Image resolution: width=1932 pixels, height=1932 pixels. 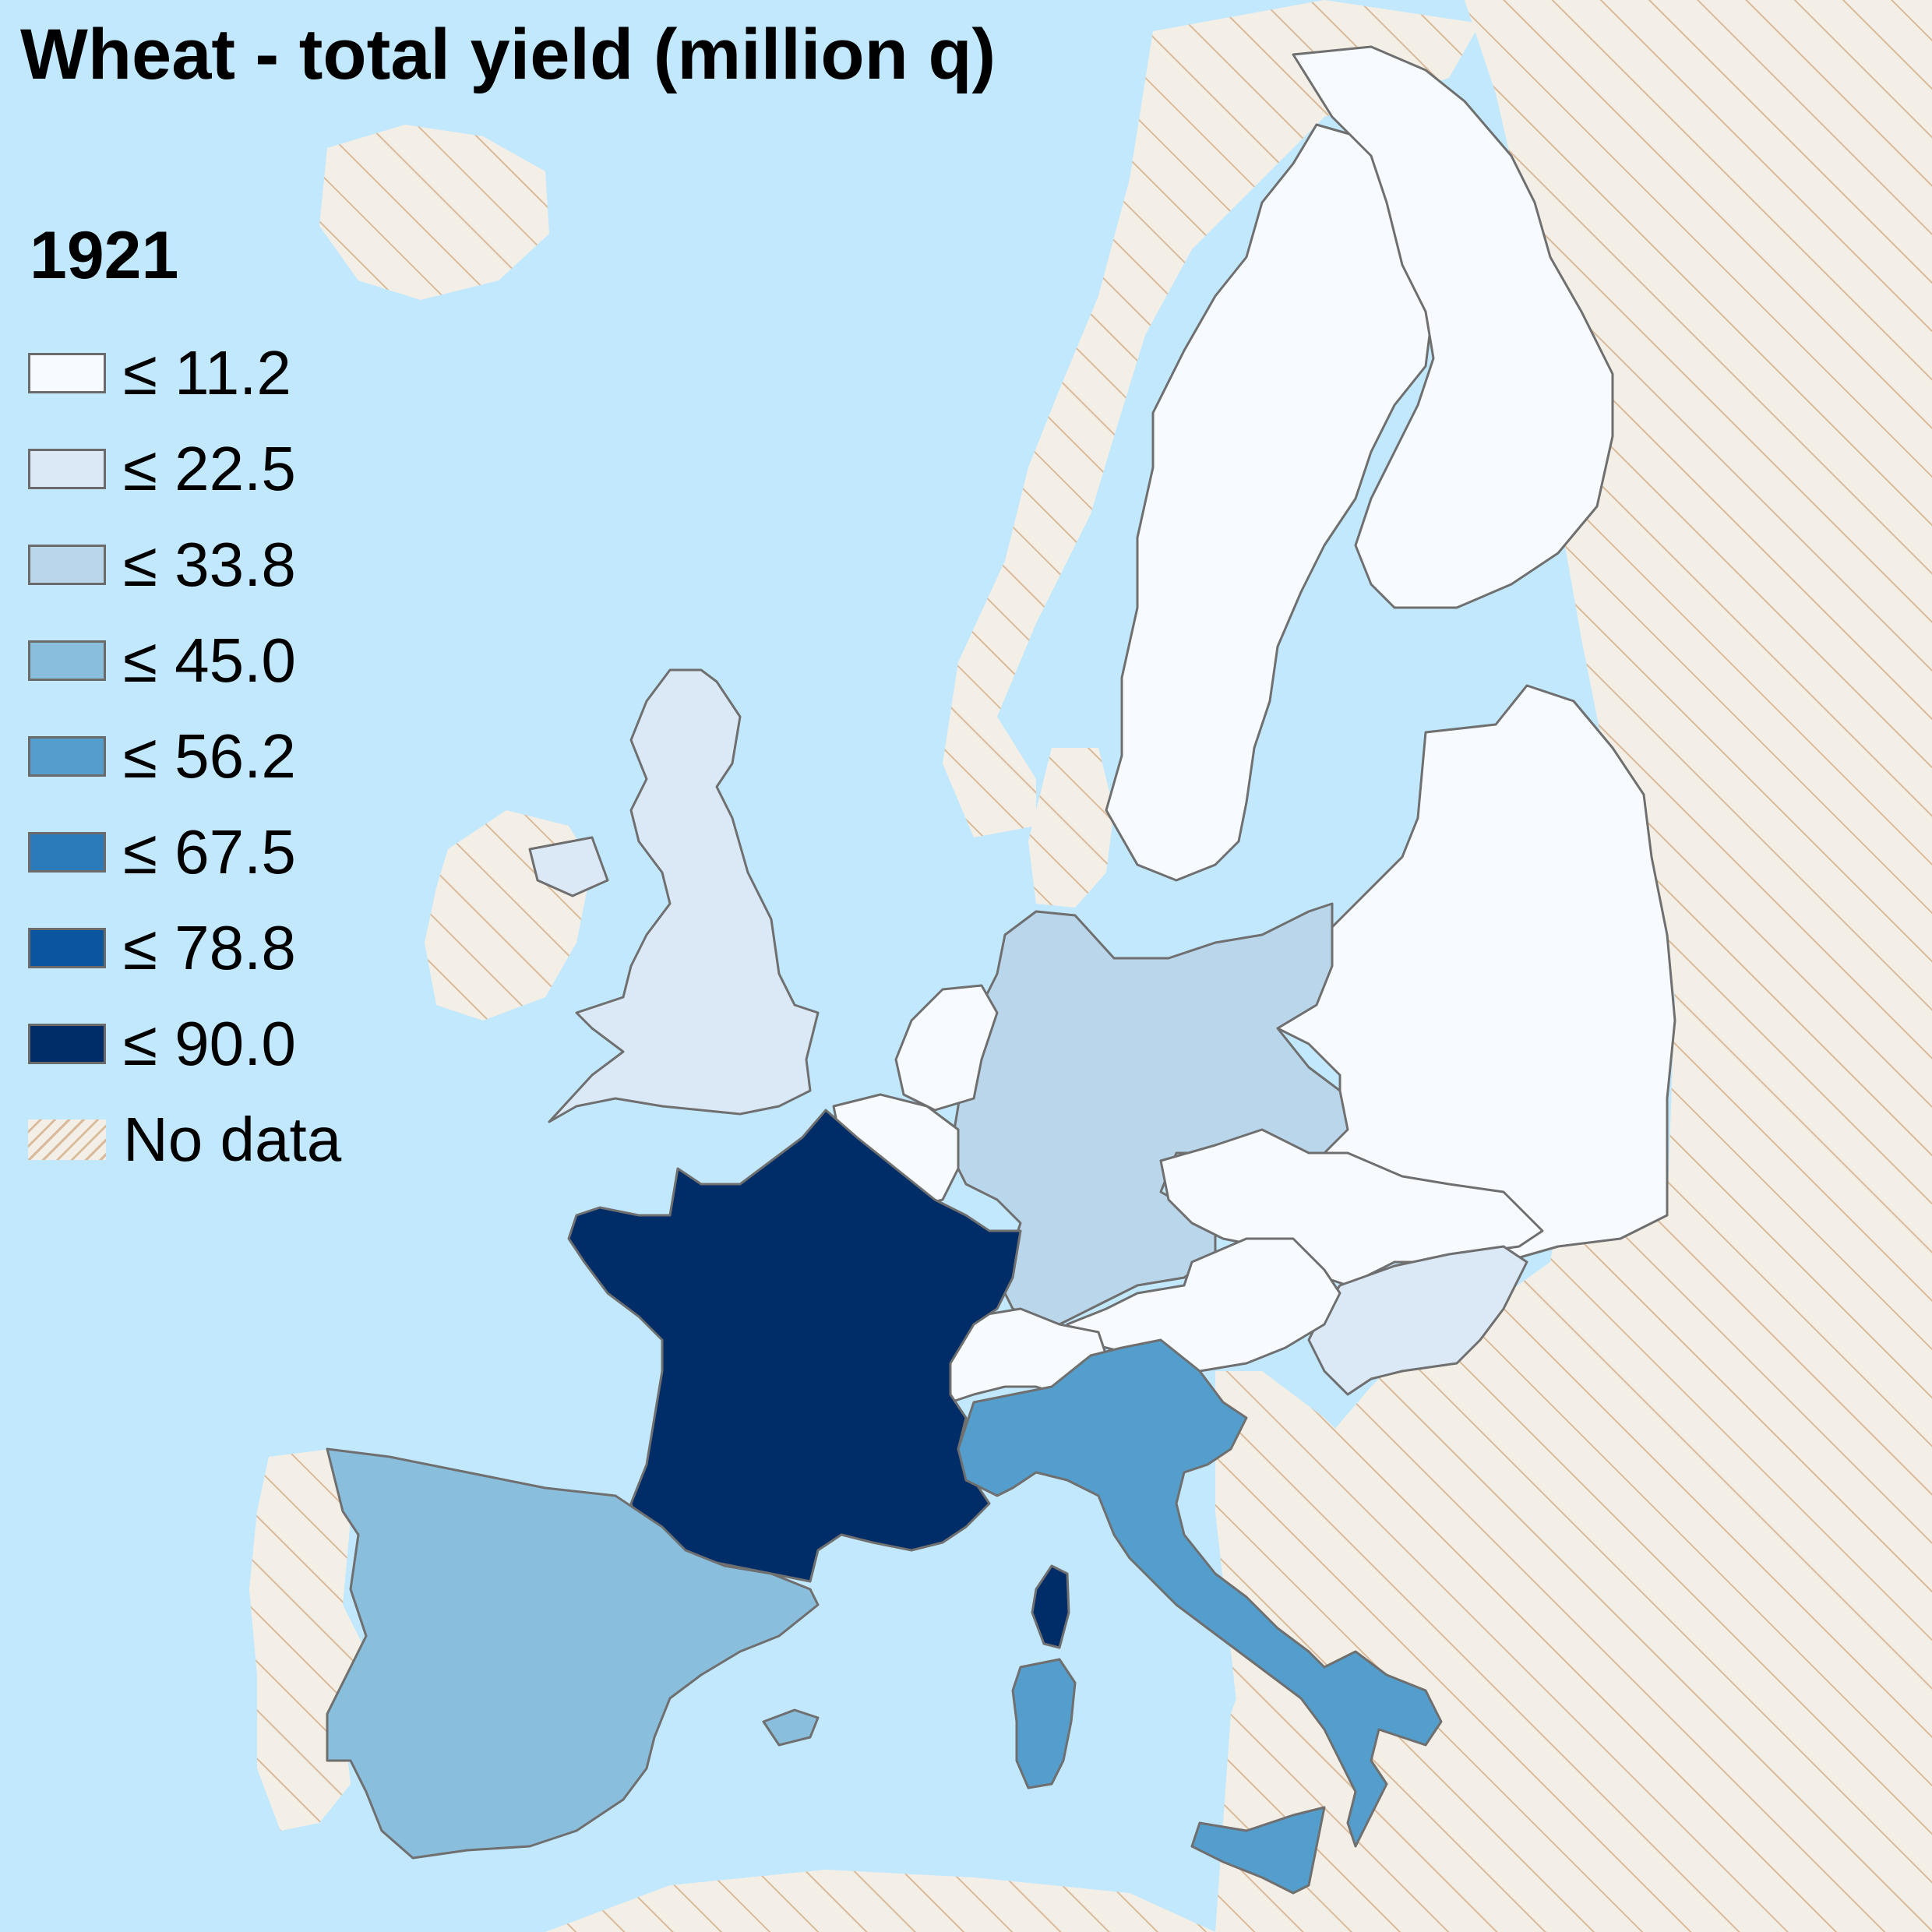 What do you see at coordinates (210, 852) in the screenshot?
I see `legend-label: ≤ 67.5` at bounding box center [210, 852].